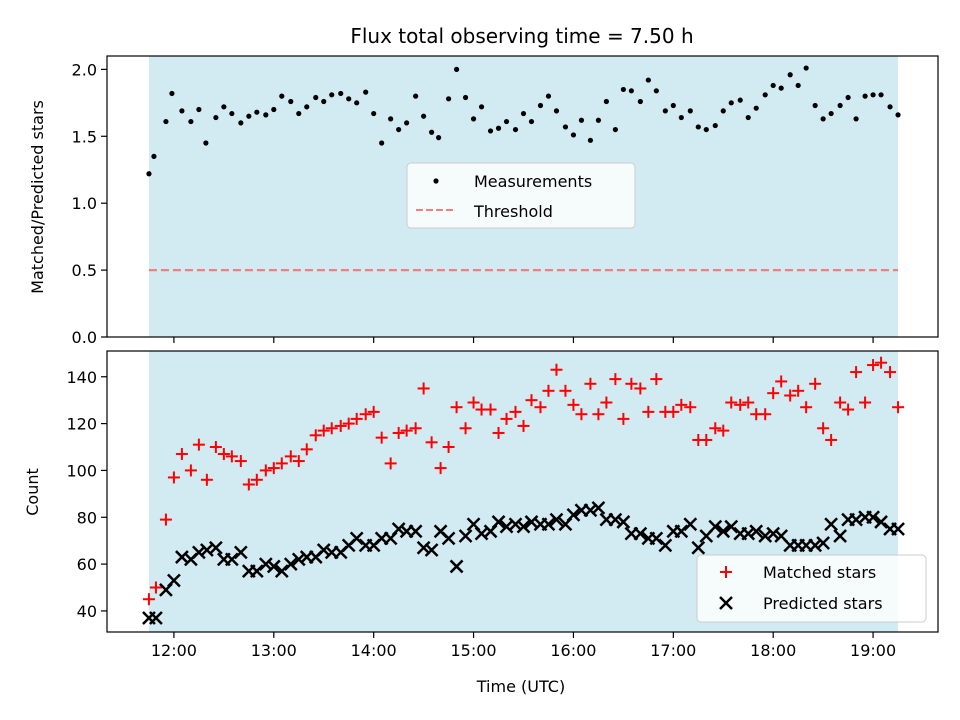 The width and height of the screenshot is (960, 720). I want to click on y-tick-label: 40, so click(87, 611).